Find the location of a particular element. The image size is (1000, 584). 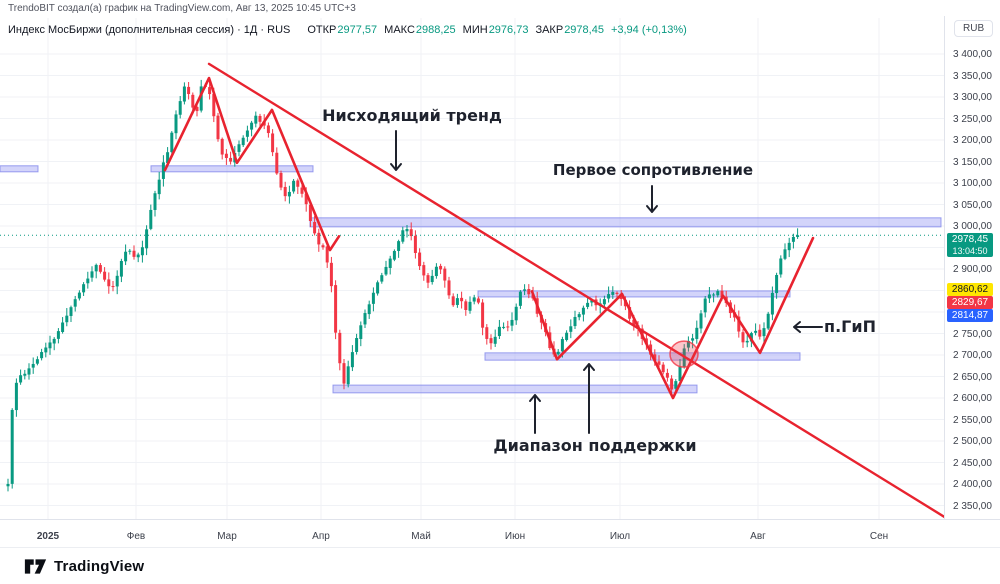

price-tick-label: 3 250,00 is located at coordinates (972, 119).